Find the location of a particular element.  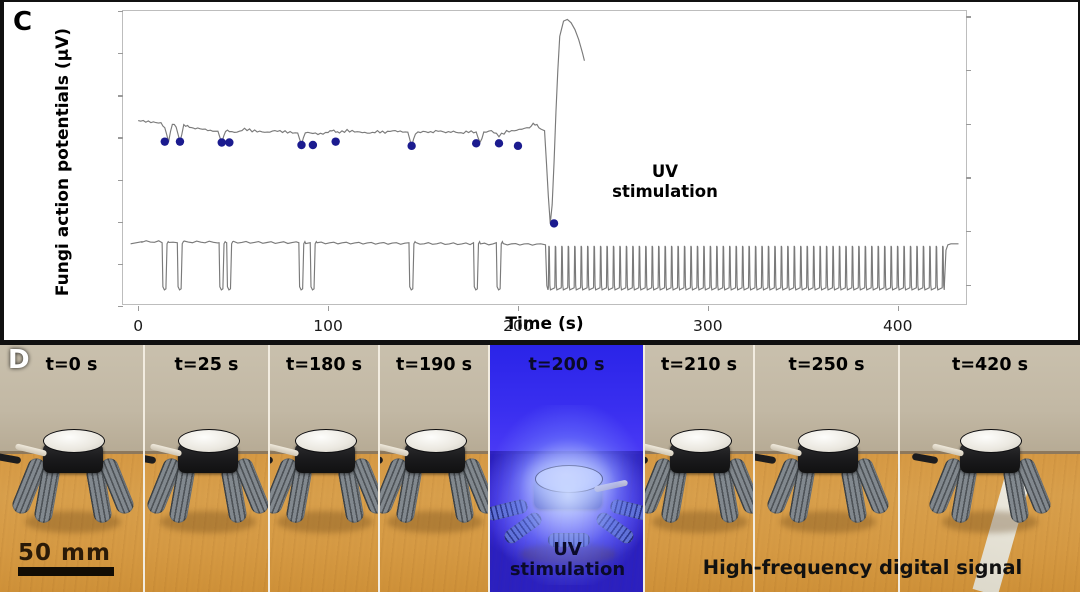

caption-high-frequency-signal: High-frequency digital signal is located at coordinates (862, 567).